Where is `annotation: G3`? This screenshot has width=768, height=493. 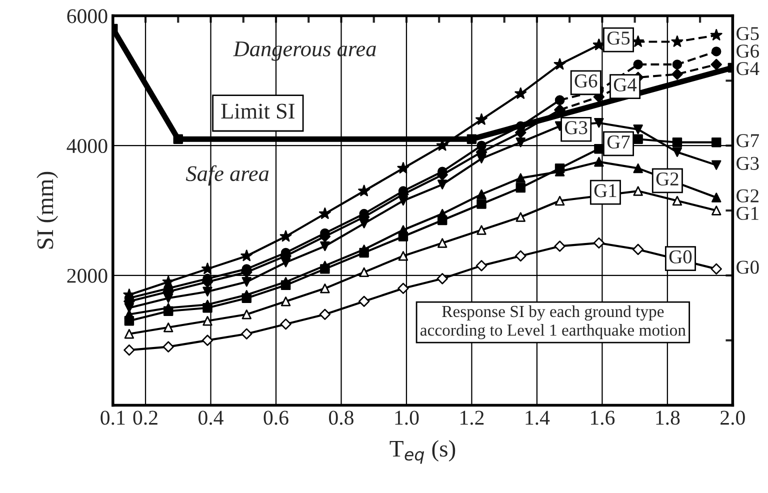
annotation: G3 is located at coordinates (576, 127).